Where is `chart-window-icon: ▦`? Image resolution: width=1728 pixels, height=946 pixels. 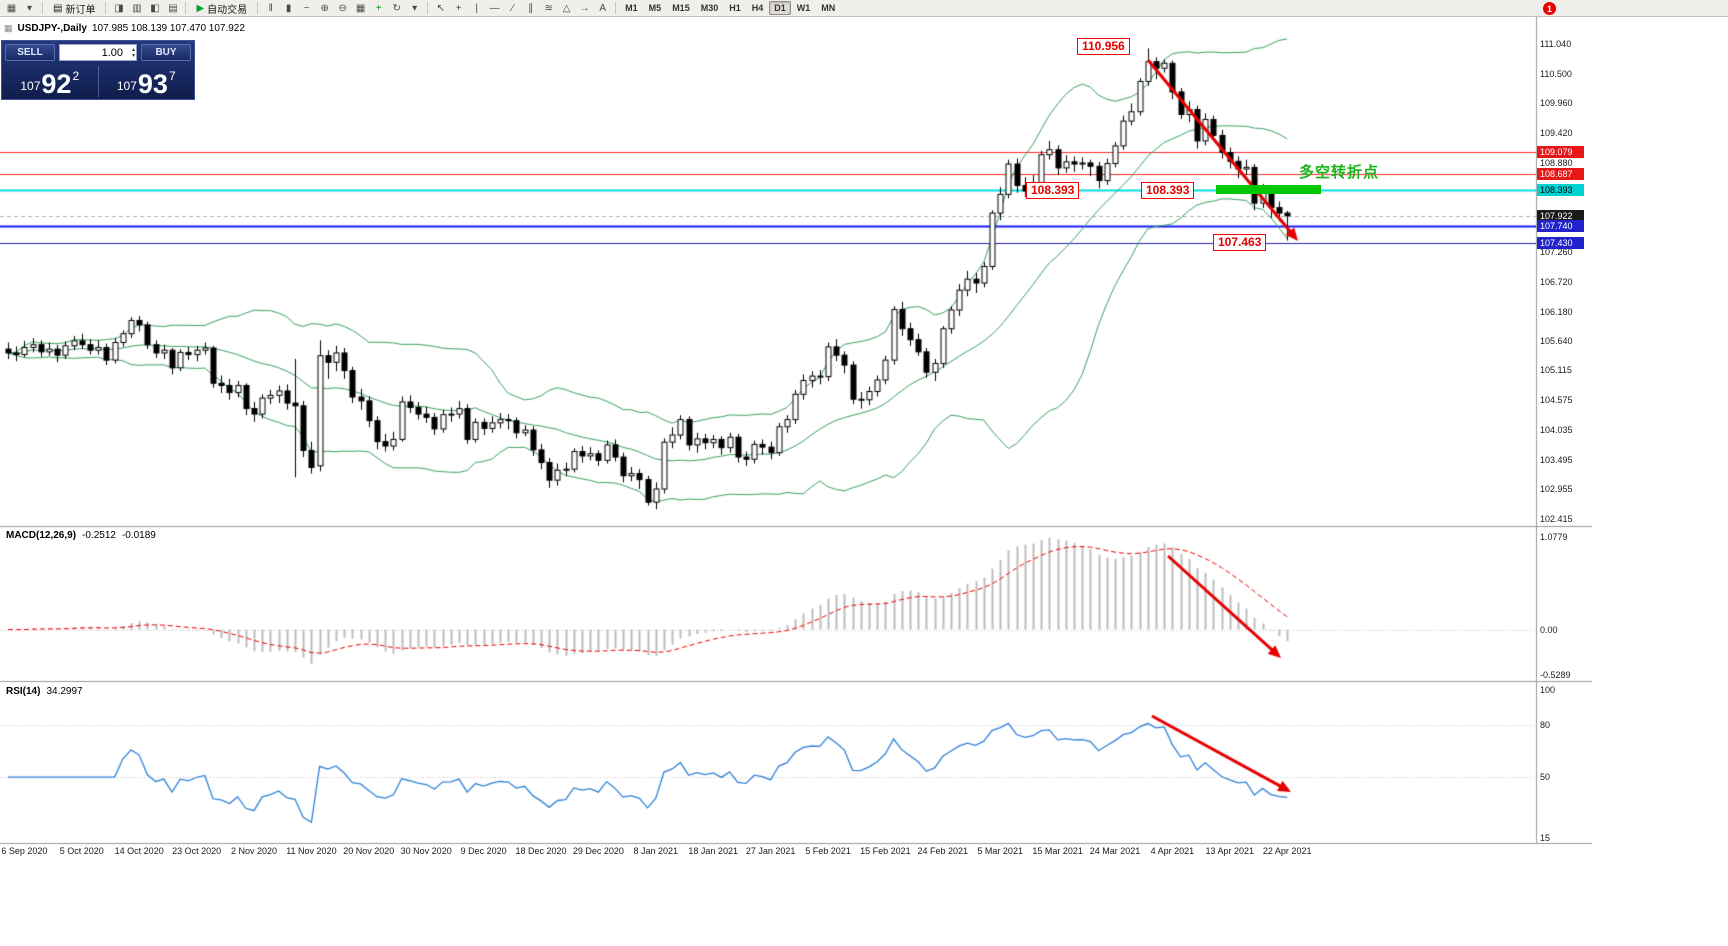 chart-window-icon: ▦ is located at coordinates (11, 8).